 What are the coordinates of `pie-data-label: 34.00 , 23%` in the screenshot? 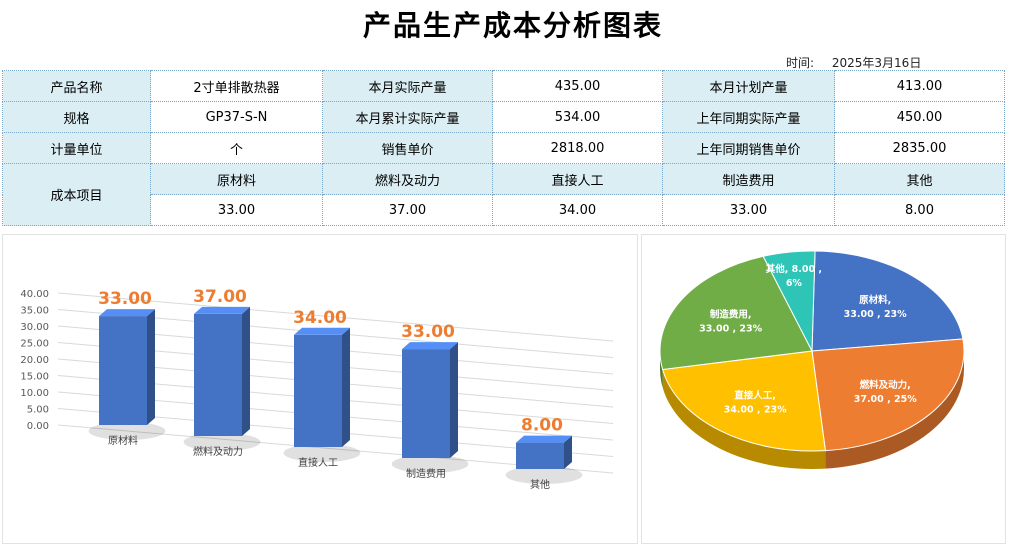 It's located at (755, 409).